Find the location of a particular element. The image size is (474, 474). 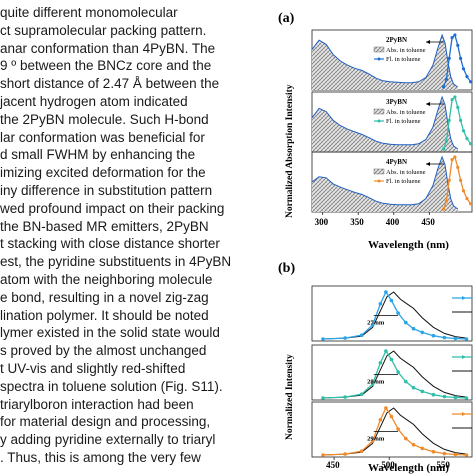

panel-b-plots: 27 nm 28 nm 29 nm 450 500 550 is located at coordinates (392, 377).